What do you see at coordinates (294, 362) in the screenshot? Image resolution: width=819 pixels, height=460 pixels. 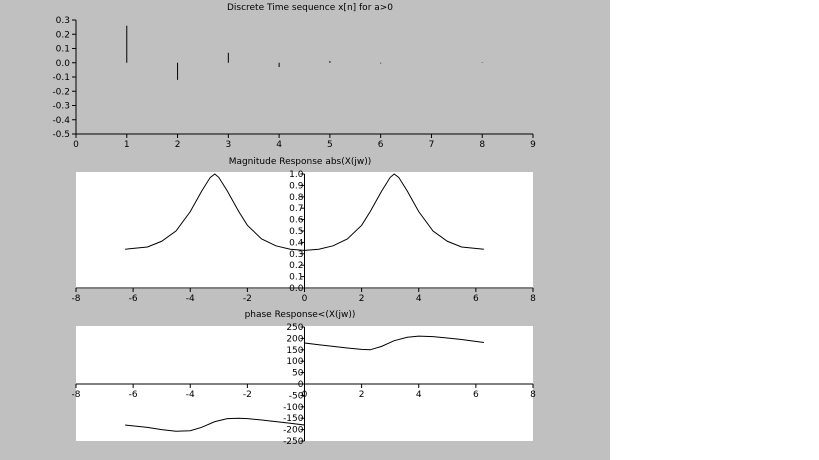 I see `p3-y-tick-label: 100` at bounding box center [294, 362].